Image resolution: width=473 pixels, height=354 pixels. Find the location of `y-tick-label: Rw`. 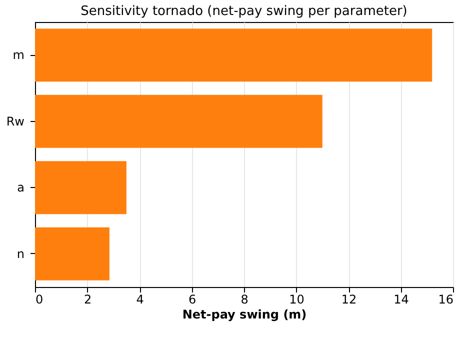

y-tick-label: Rw is located at coordinates (15, 121).